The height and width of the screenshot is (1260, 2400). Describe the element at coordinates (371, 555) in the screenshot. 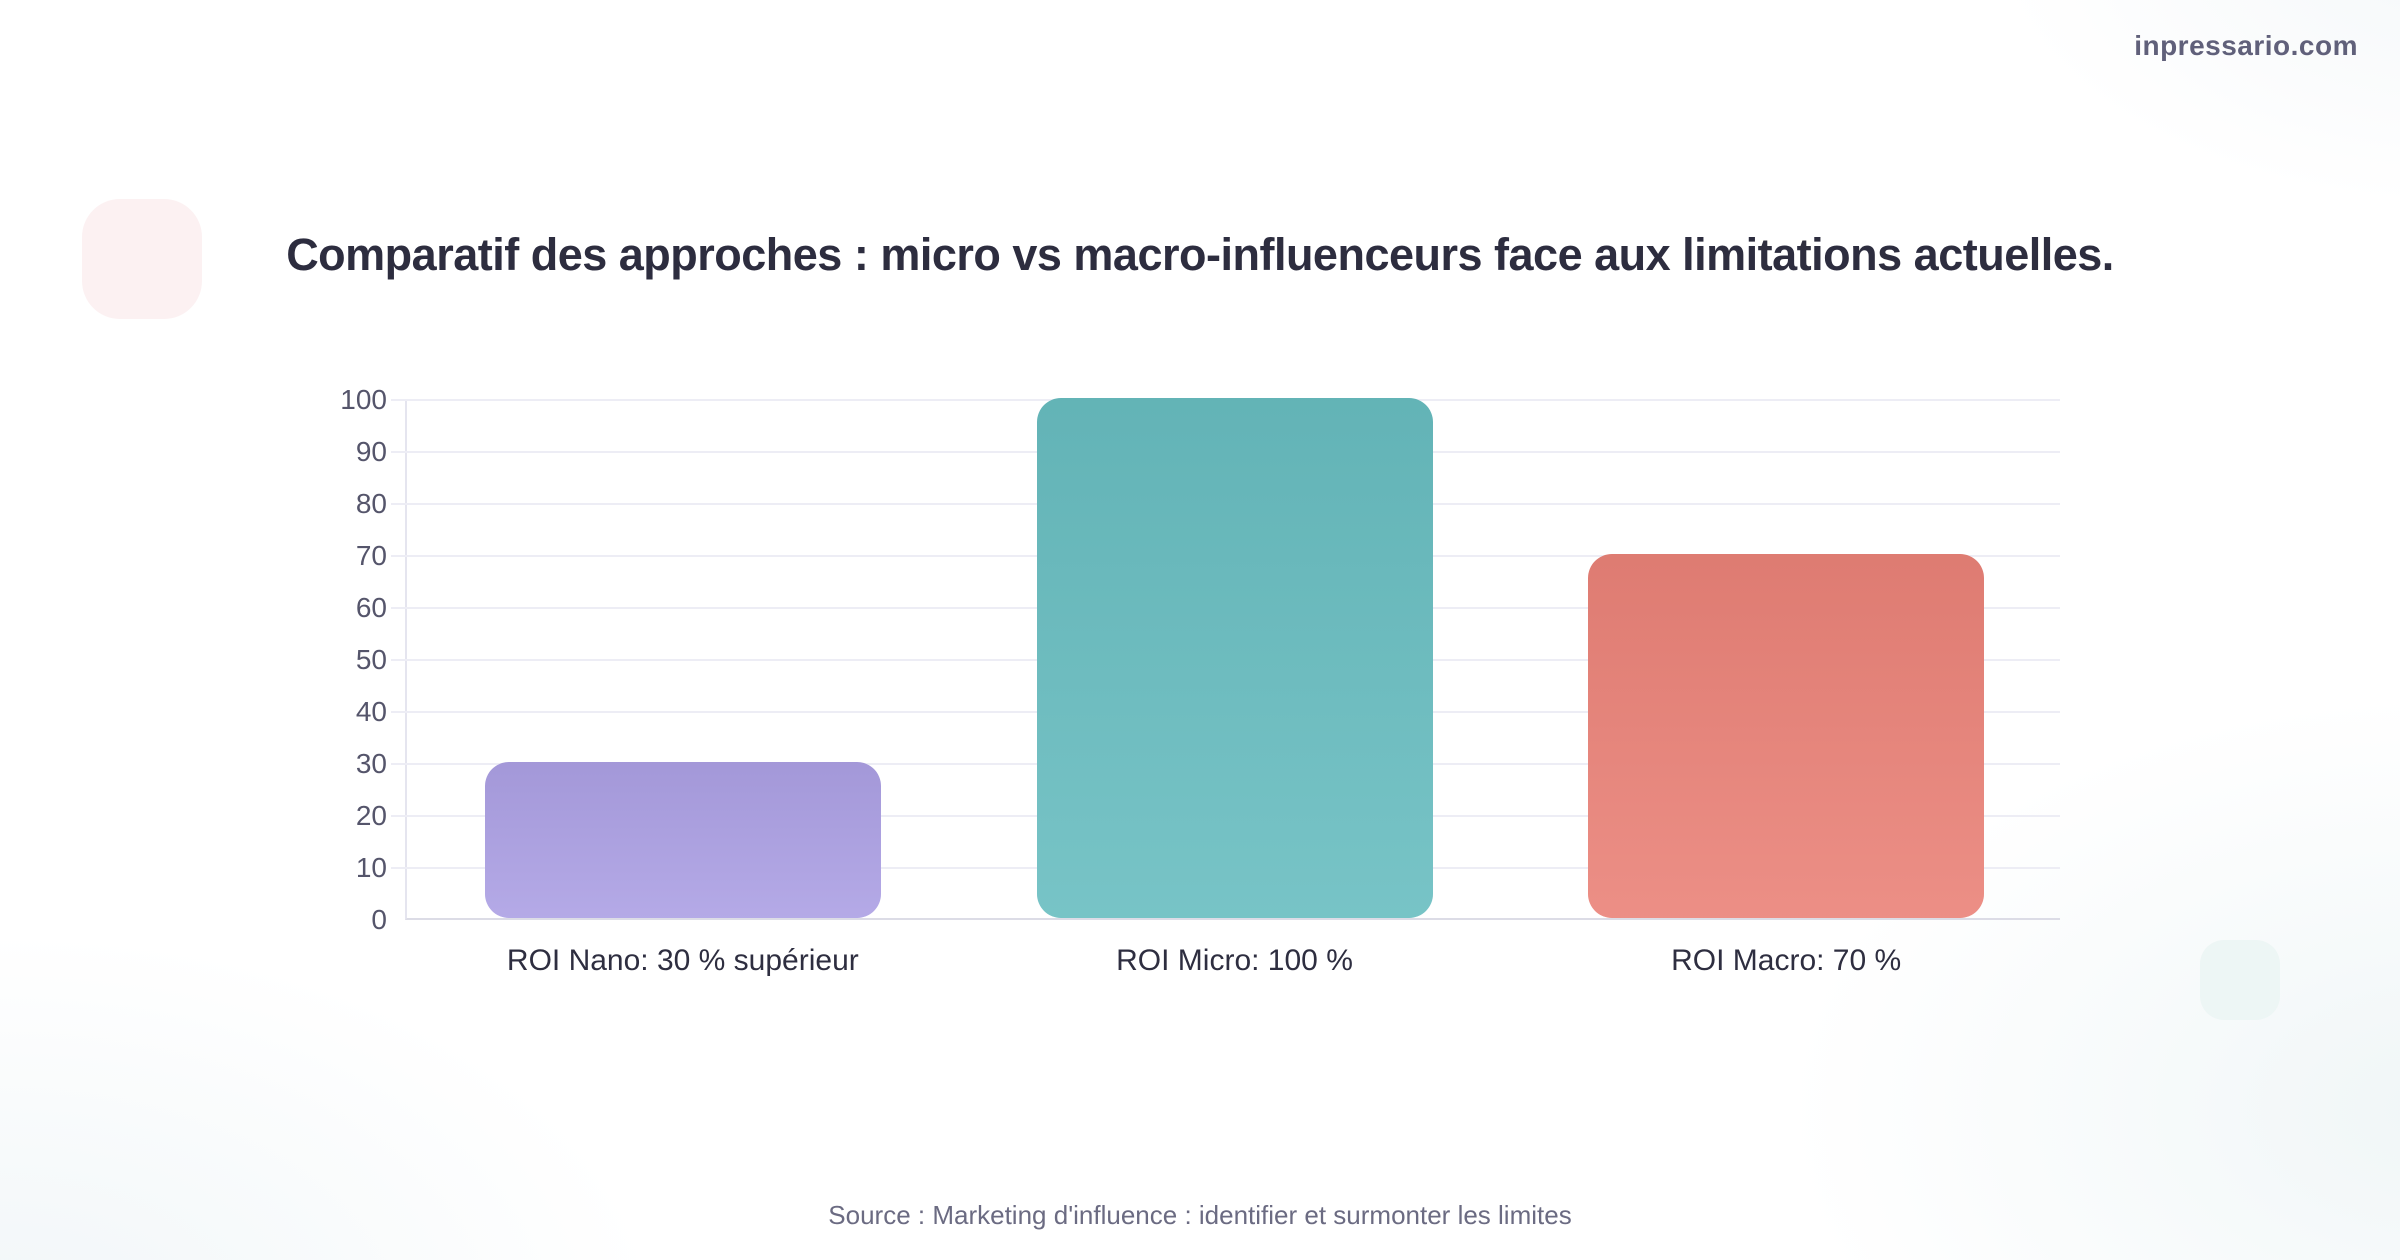

I see `y-axis-tick-label-70: 70` at that location.